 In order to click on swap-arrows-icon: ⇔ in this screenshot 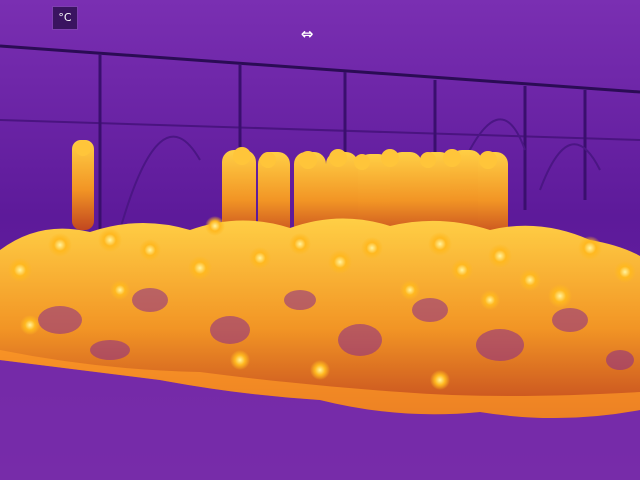, I will do `click(307, 34)`.